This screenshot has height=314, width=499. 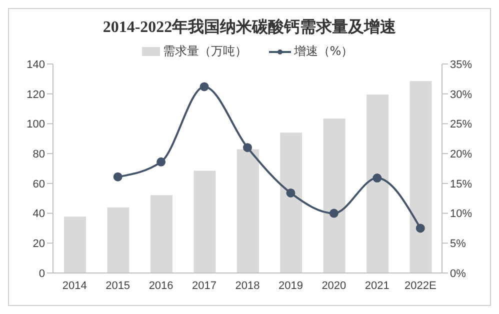 I want to click on x-tick-label: 2015, so click(x=118, y=286).